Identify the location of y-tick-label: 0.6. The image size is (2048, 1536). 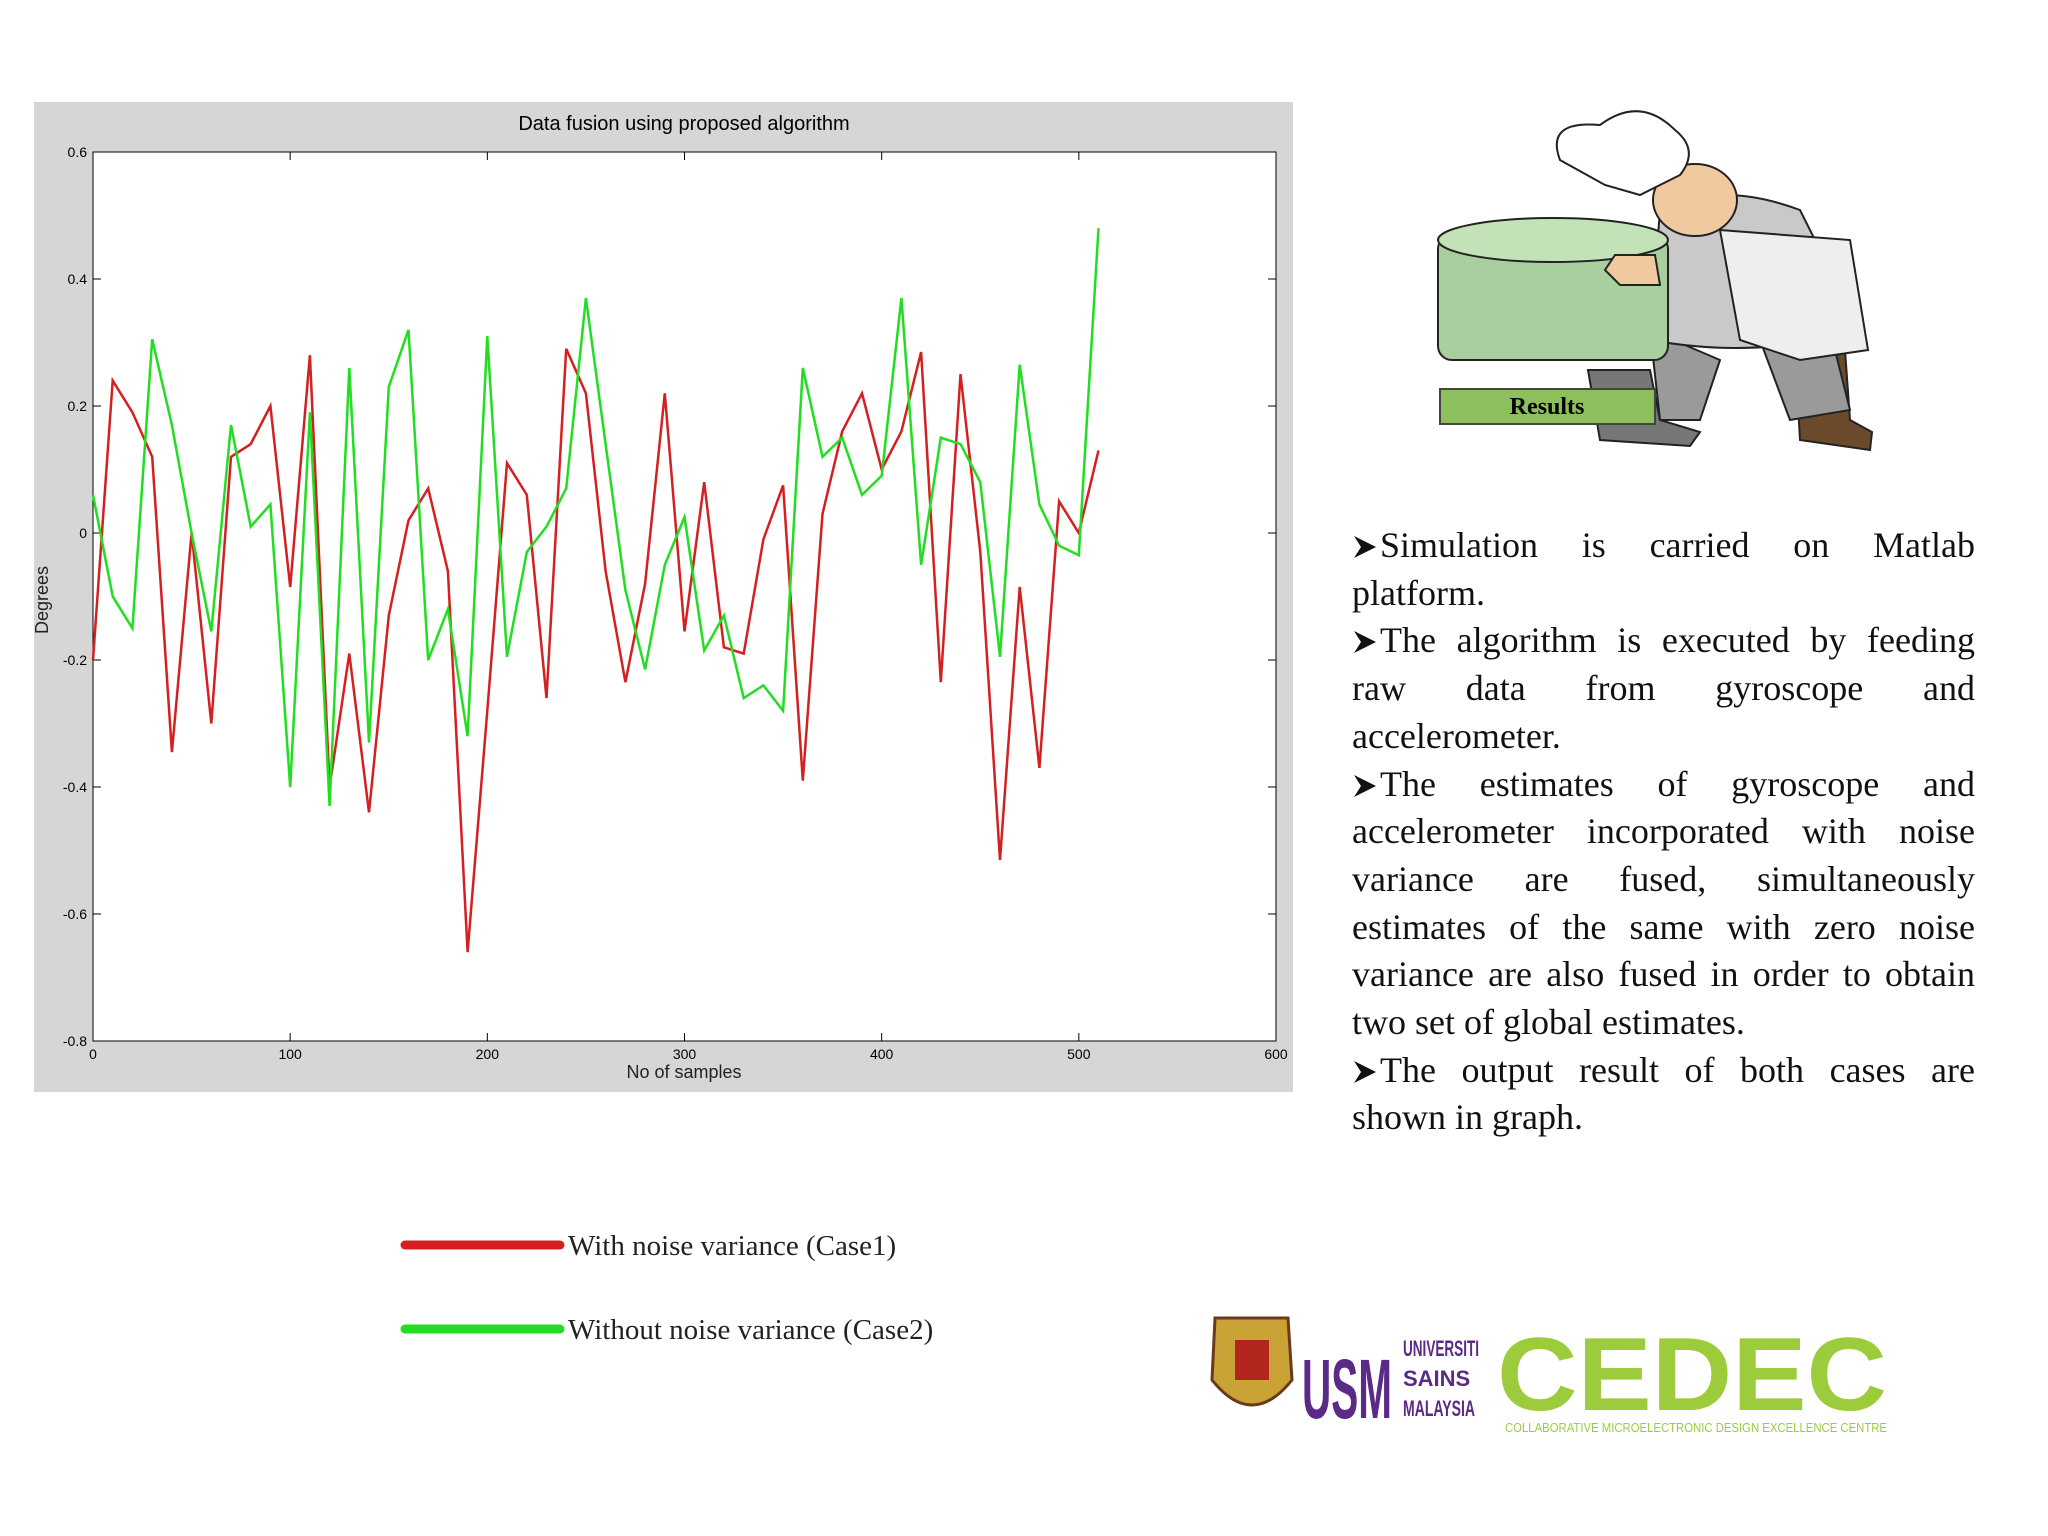
(78, 152).